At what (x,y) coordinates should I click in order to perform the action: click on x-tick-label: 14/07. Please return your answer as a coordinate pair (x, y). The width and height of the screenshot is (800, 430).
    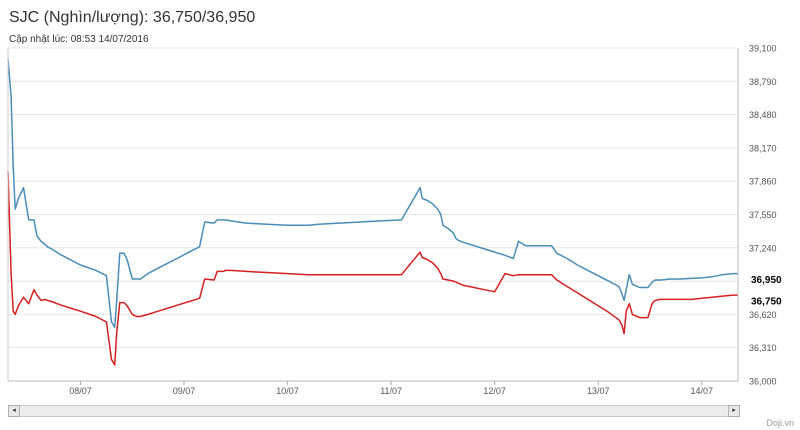
    Looking at the image, I should click on (701, 391).